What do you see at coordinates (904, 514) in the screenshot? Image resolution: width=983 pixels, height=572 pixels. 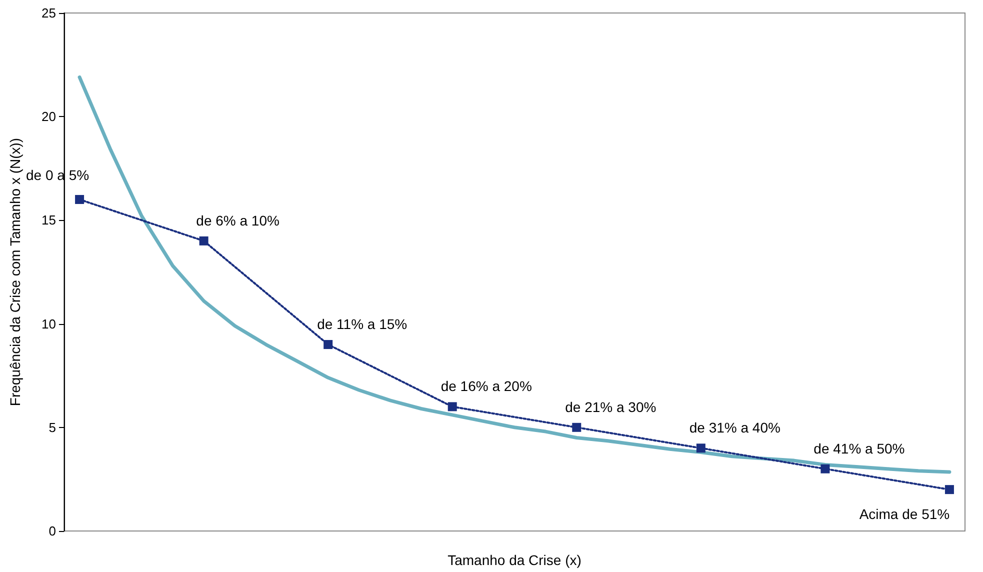 I see `annotation: Acima de 51%` at bounding box center [904, 514].